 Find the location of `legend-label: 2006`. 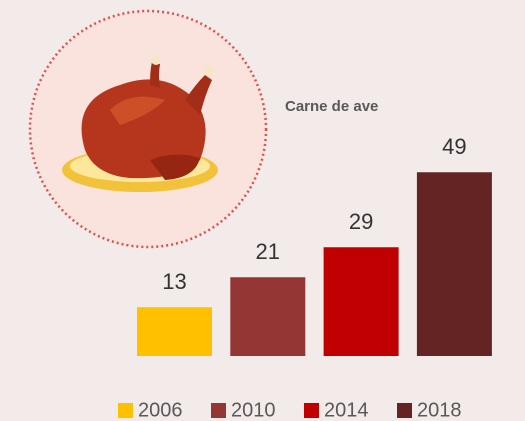

legend-label: 2006 is located at coordinates (160, 410).